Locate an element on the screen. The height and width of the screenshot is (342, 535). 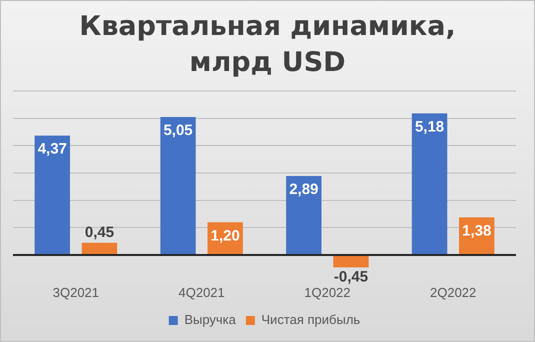
data-label: -0,45 is located at coordinates (351, 277).